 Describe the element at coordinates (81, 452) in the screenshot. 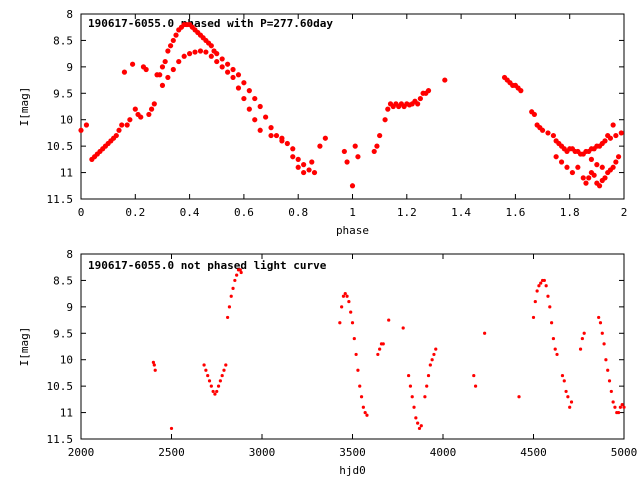

I see `lightcurve-xtick-label: 2000` at that location.